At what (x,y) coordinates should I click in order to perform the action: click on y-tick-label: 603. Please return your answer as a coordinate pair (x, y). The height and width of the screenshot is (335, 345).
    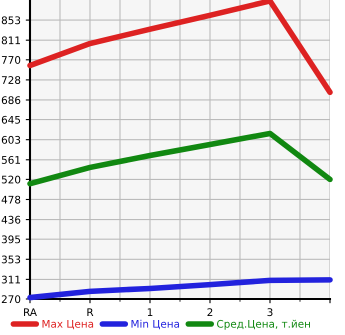
    Looking at the image, I should click on (11, 140).